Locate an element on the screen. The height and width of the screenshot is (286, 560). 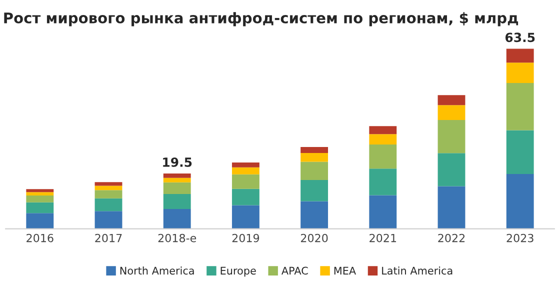
chart-title: Рост мирового рынка антифрод-систем по регионам, $ млрд is located at coordinates (261, 19).